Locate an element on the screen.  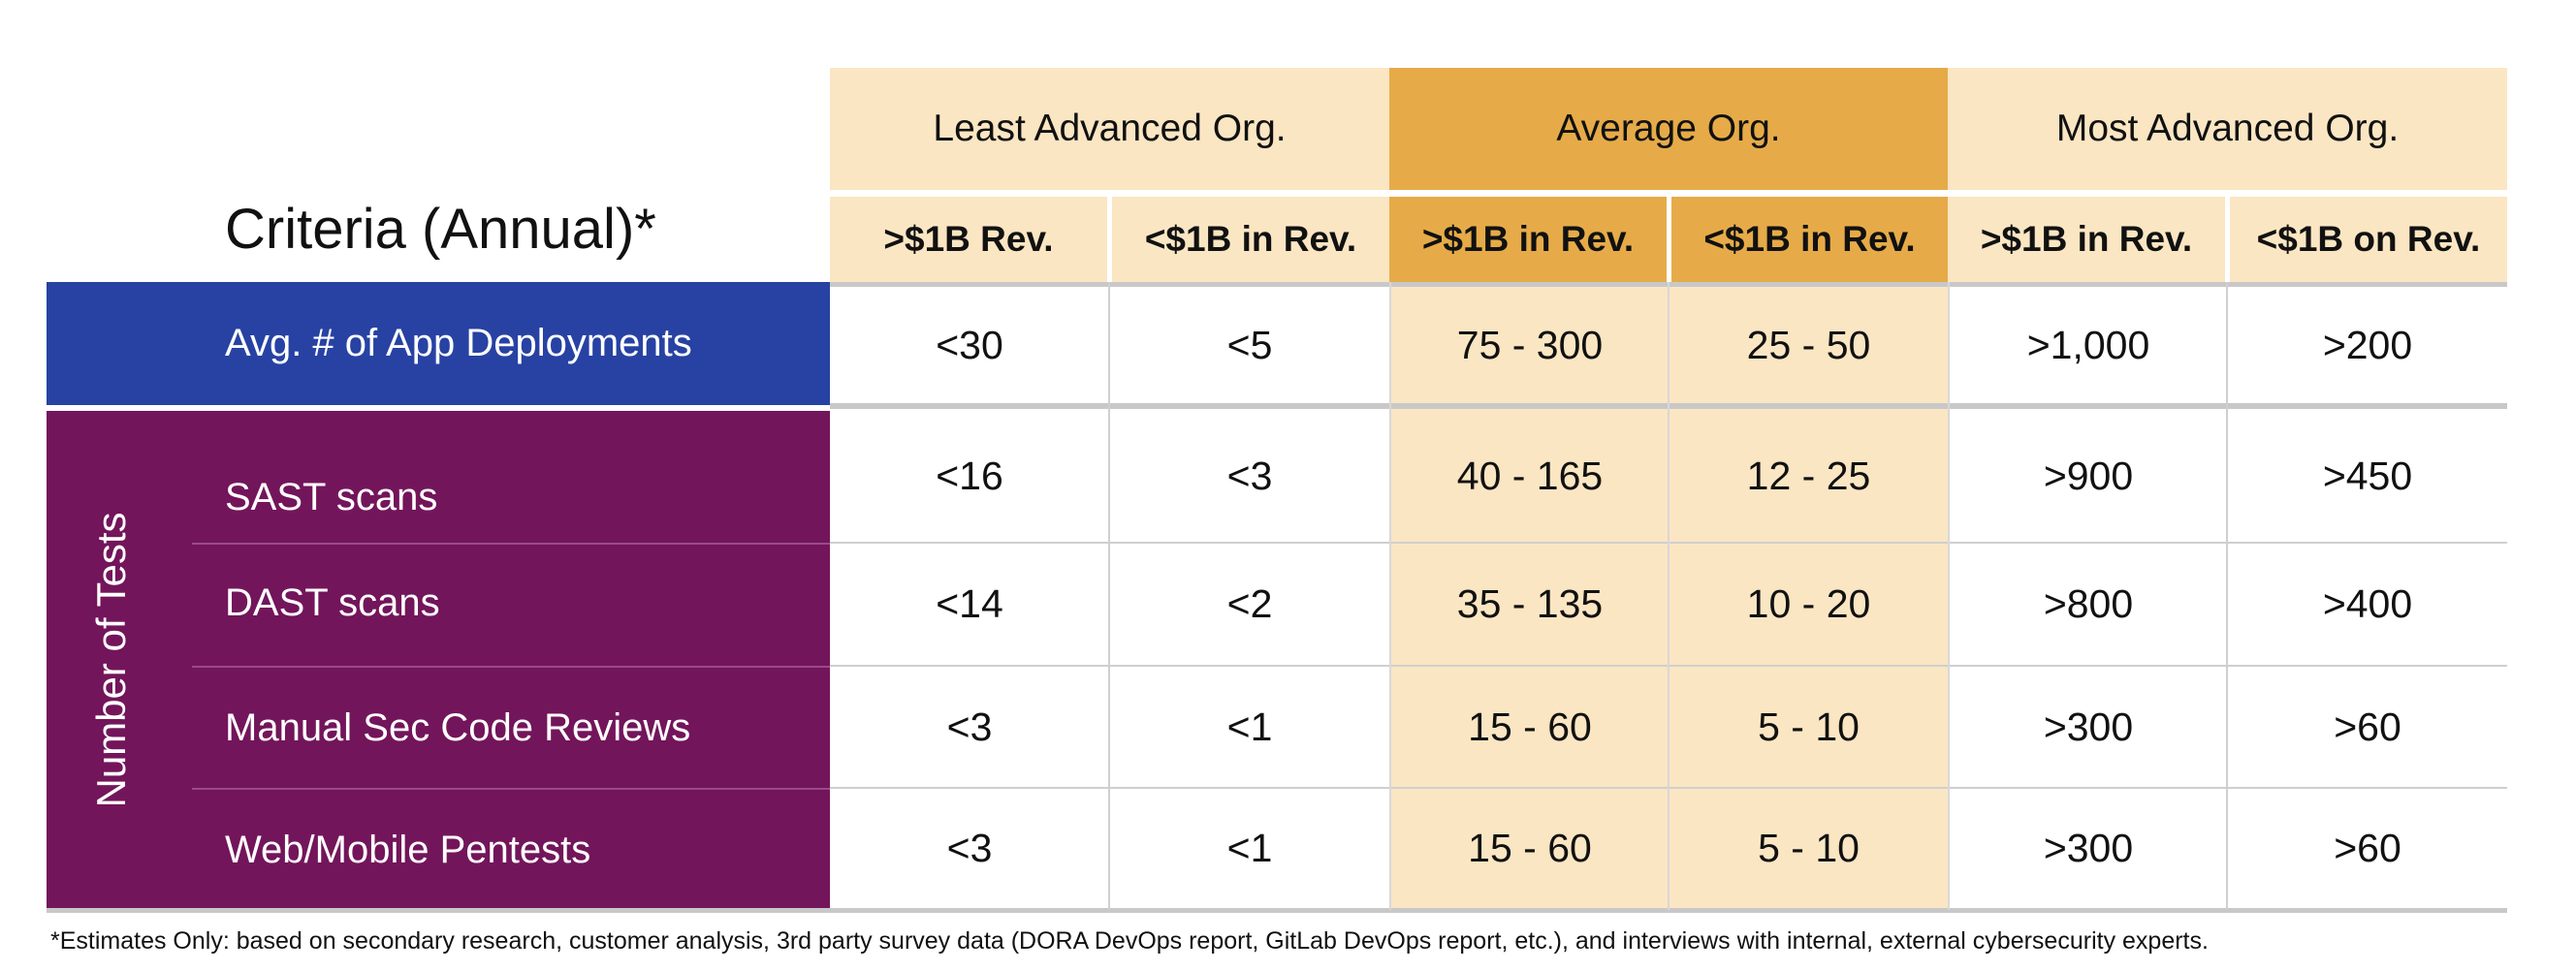
dast-cell: <14 is located at coordinates (969, 603).